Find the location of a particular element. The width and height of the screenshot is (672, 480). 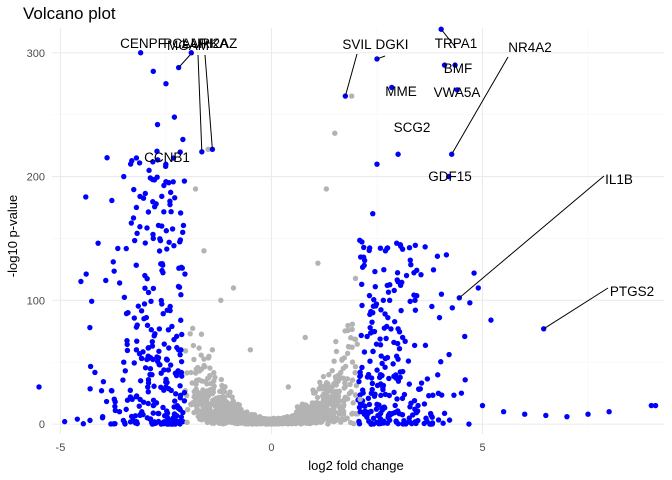

gene-label-h2az: H2AZ is located at coordinates (220, 43).